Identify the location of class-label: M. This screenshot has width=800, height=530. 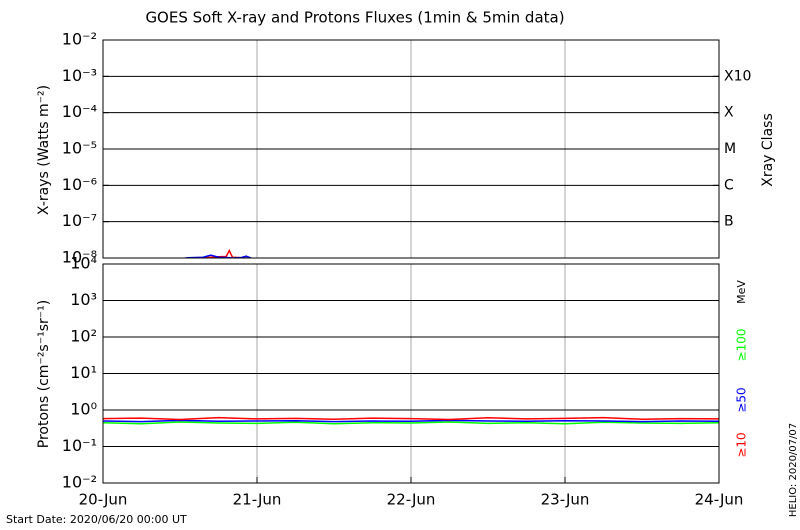
(730, 149).